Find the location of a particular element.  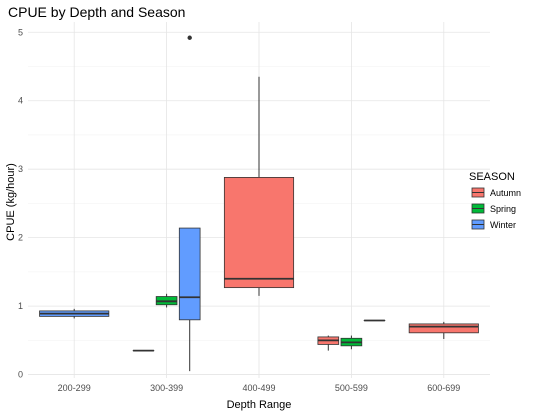

y-axis-title: CPUE (kg/hour) is located at coordinates (11, 202).